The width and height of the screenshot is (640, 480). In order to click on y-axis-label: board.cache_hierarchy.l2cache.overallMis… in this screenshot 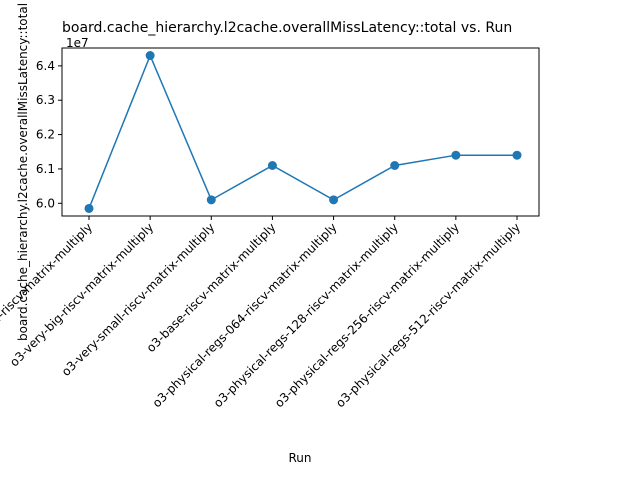, I will do `click(23, 172)`.